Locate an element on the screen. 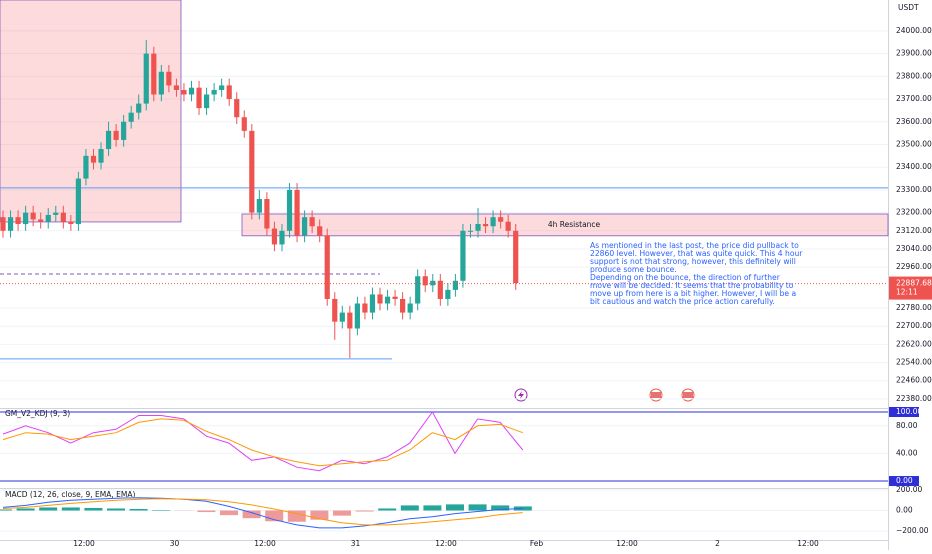  x-tick-label: 2 is located at coordinates (717, 543).